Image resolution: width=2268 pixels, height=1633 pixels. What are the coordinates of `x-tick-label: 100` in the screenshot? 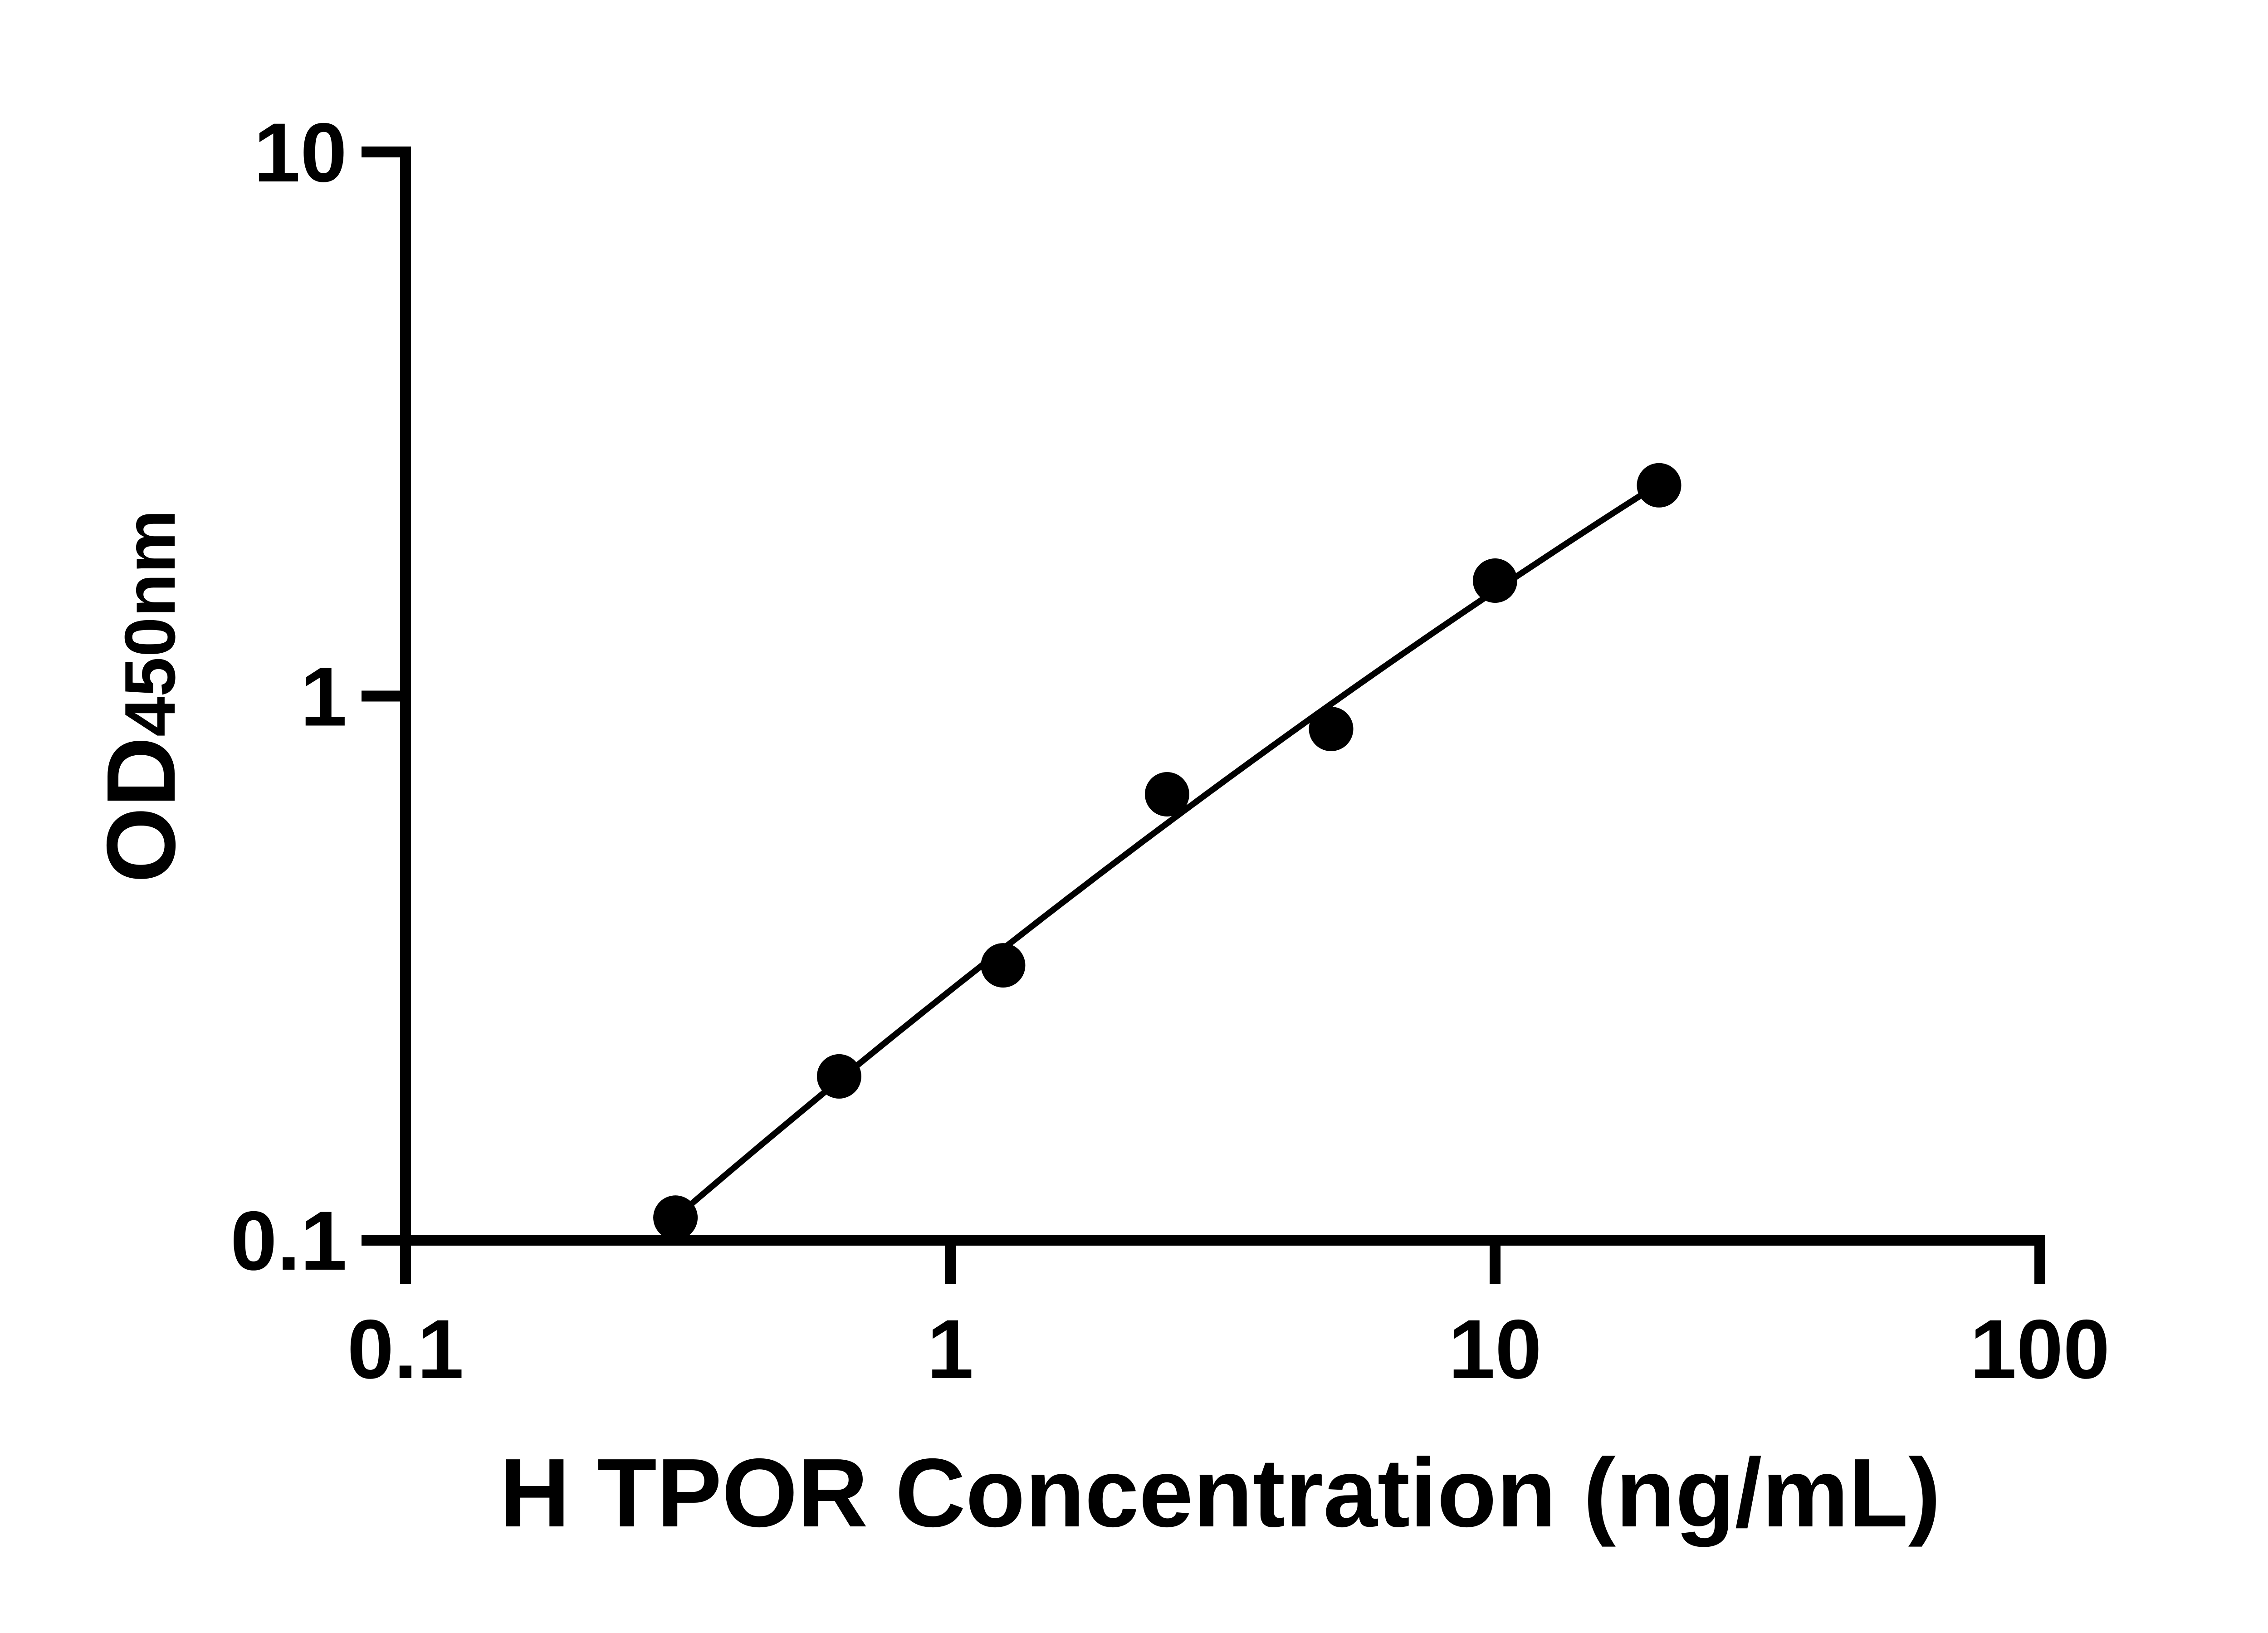 It's located at (2040, 1349).